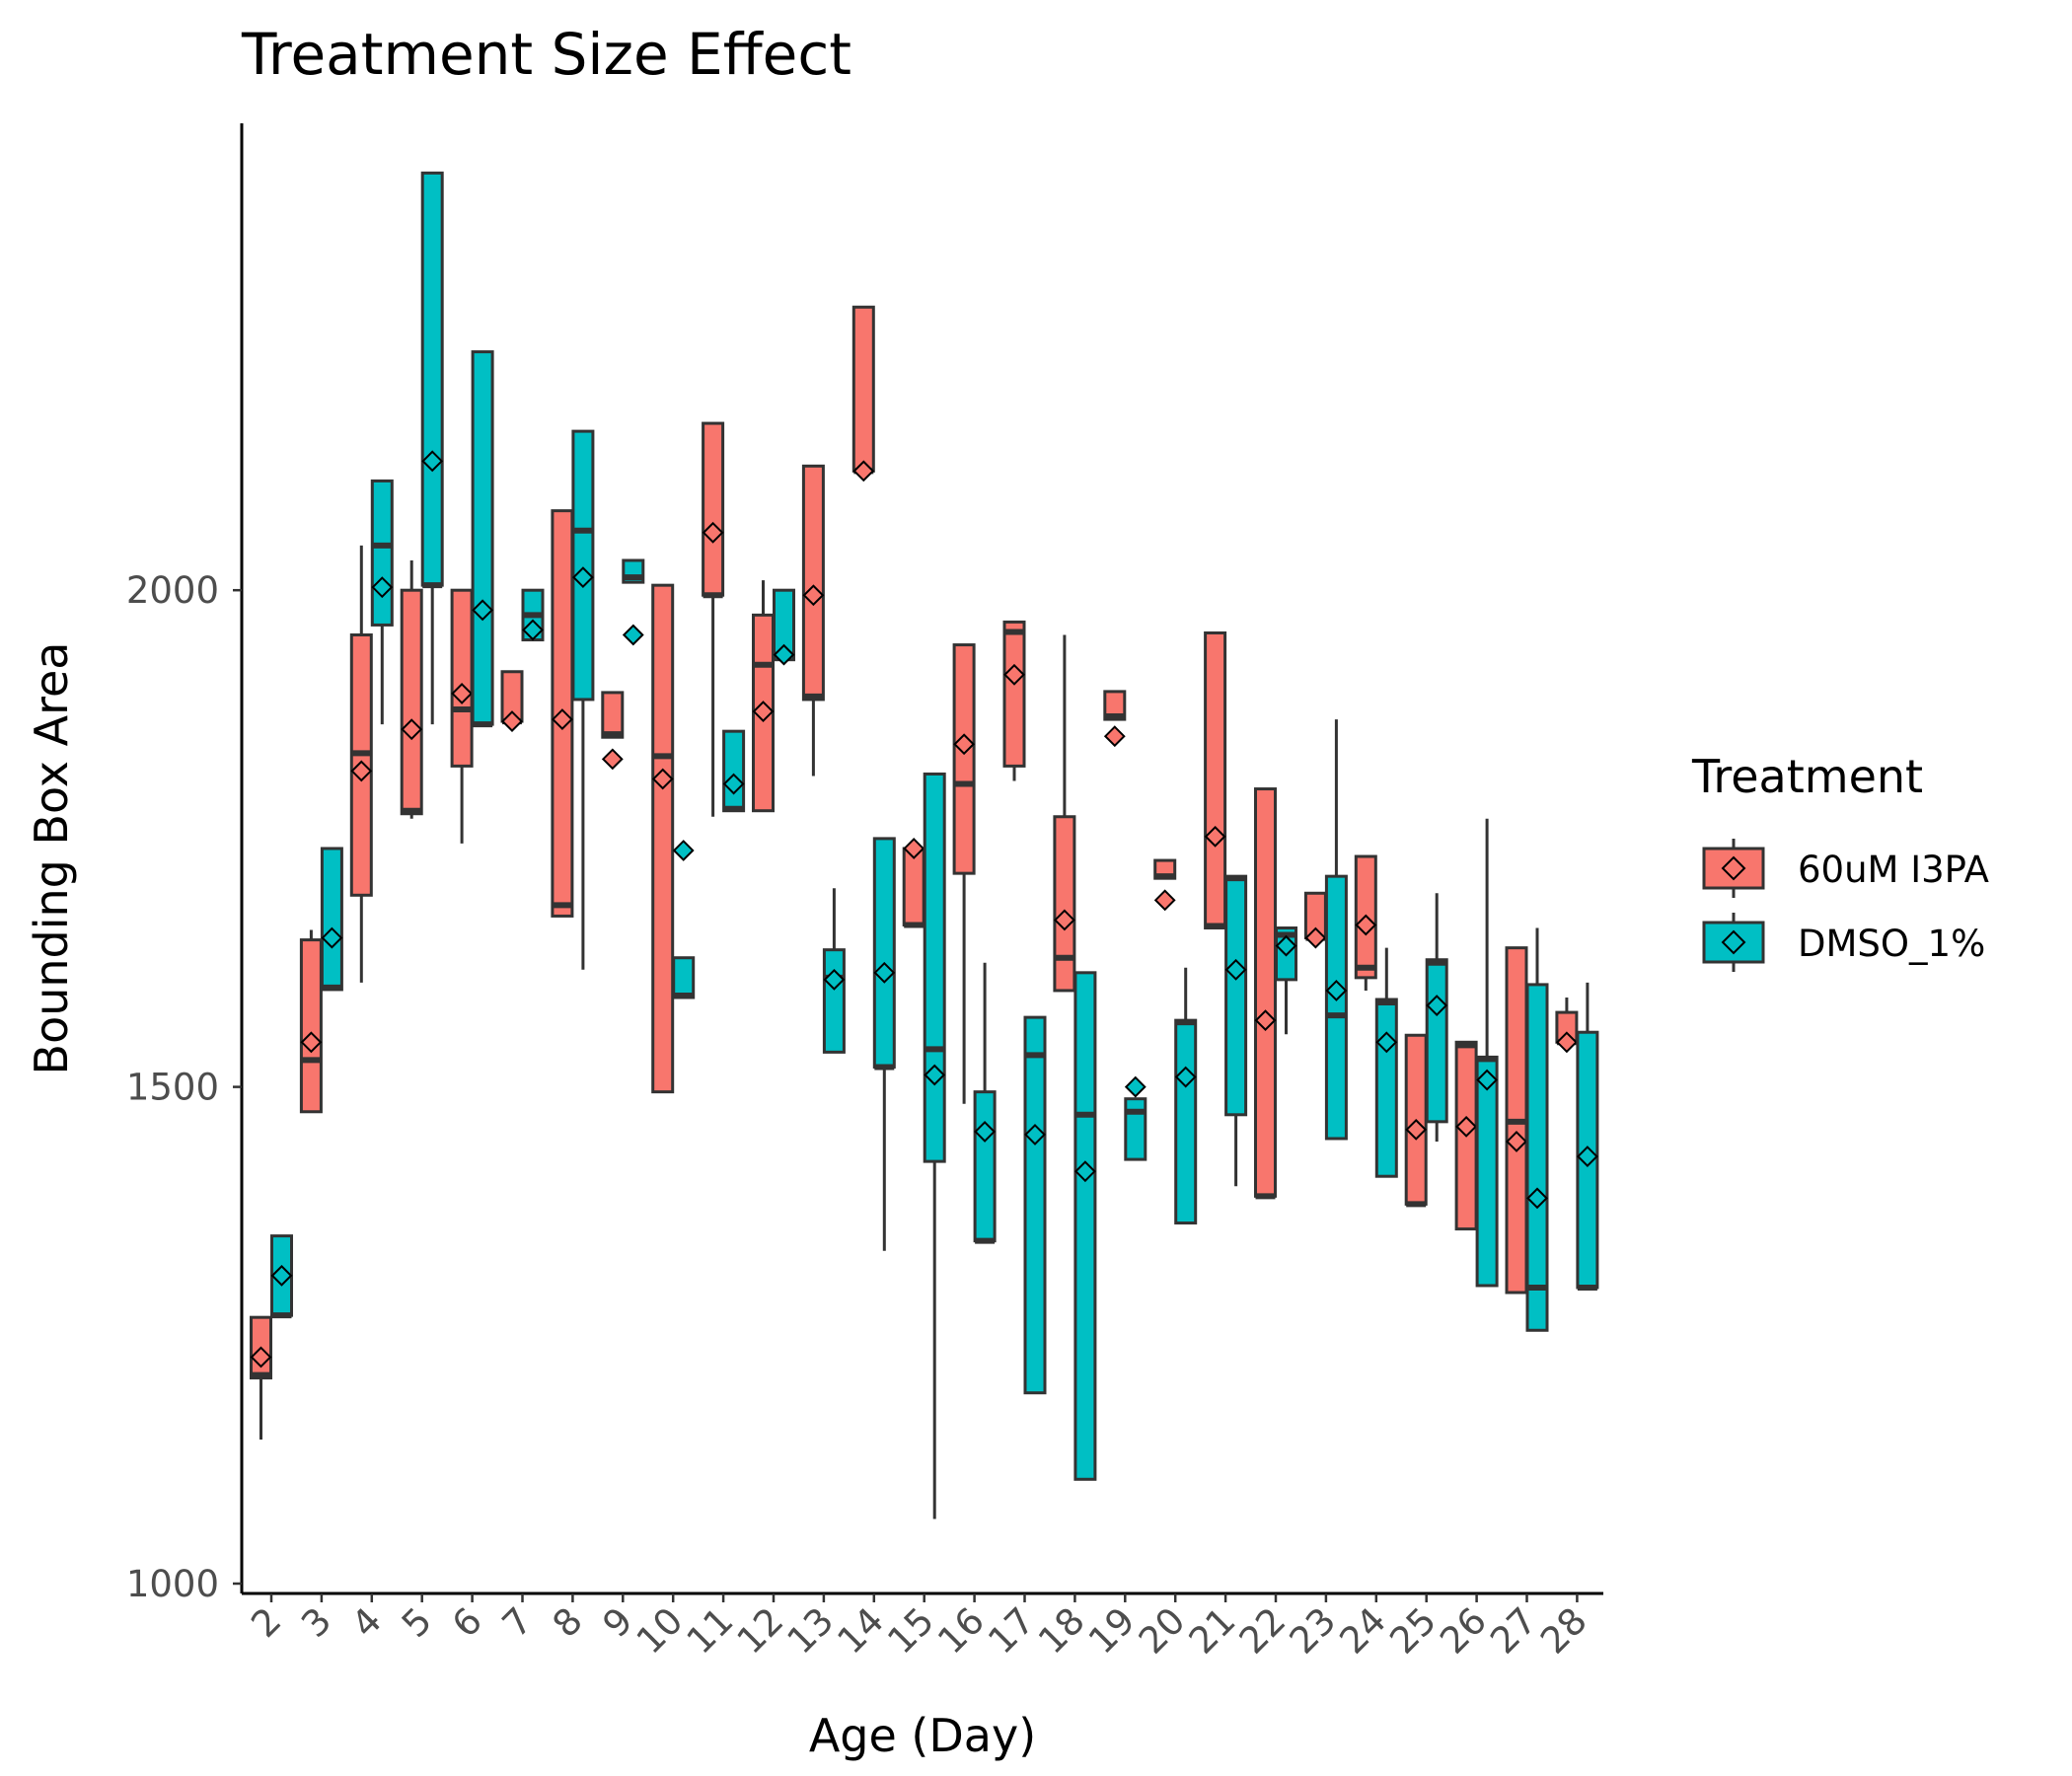  Describe the element at coordinates (1846, 906) in the screenshot. I see `legend-items: 60uM I3PA DMSO_1%` at that location.